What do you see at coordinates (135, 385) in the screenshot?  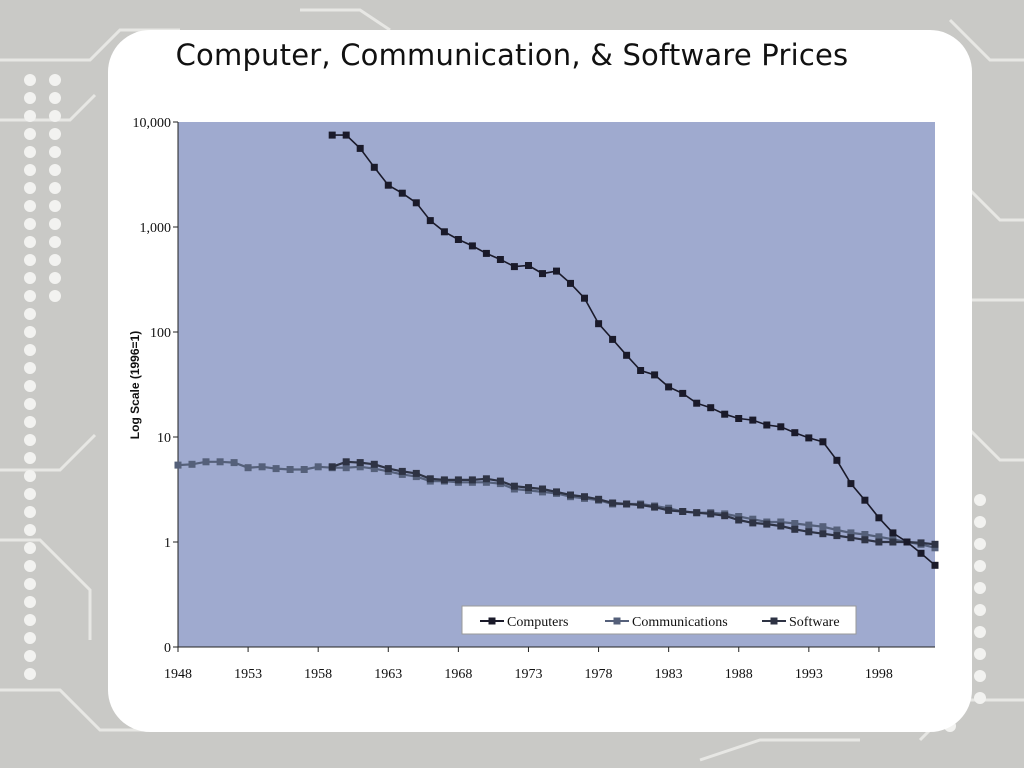 I see `y-axis-label: Log Scale (1996=1)` at bounding box center [135, 385].